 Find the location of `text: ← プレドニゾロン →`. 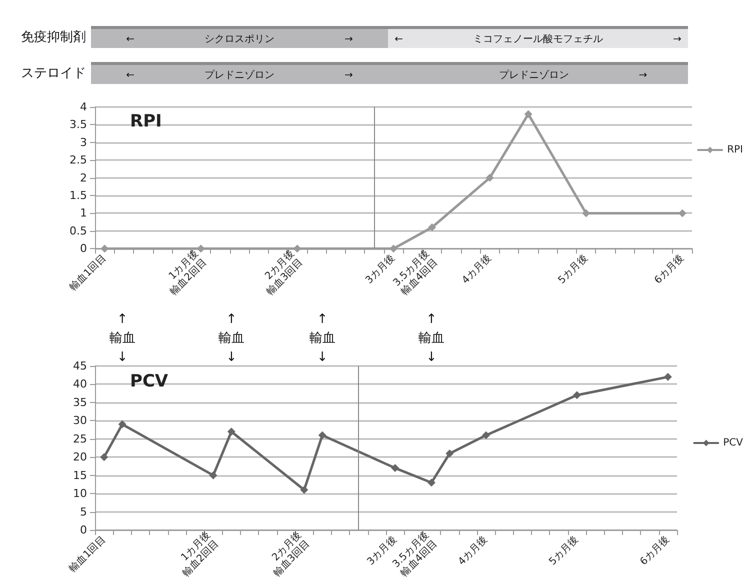

text: ← プレドニゾロン → is located at coordinates (239, 73).